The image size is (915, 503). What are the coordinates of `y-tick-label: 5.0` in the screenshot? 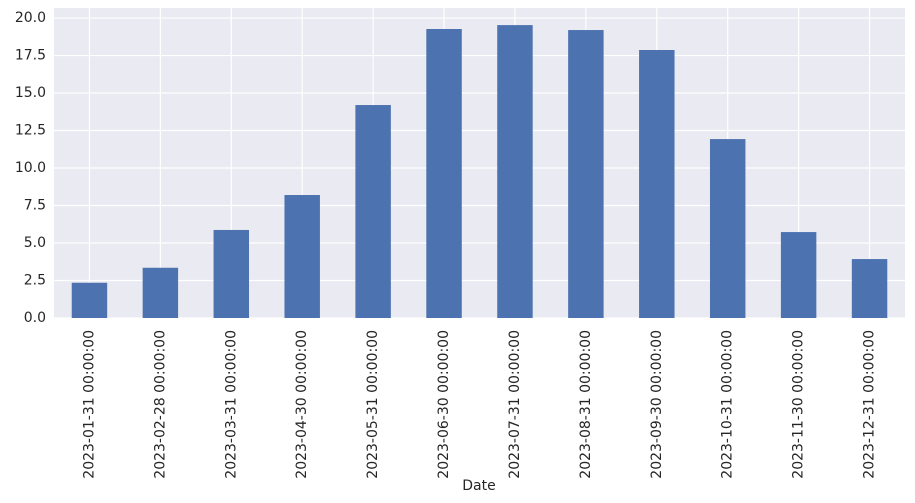 It's located at (35, 243).